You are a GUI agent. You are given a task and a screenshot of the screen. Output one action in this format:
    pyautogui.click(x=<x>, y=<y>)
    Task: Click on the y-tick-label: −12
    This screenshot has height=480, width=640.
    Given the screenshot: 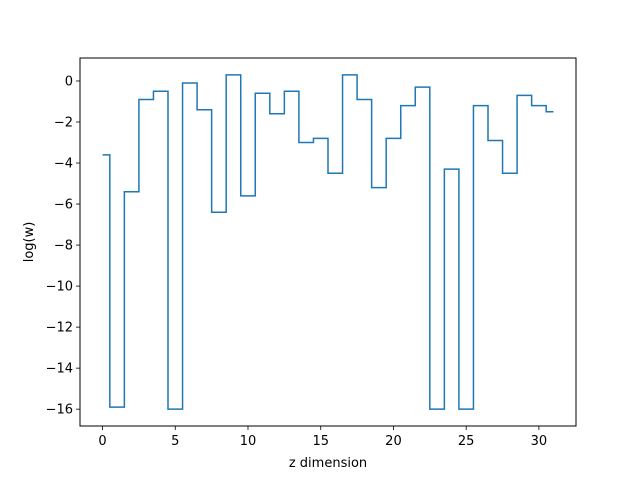 What is the action you would take?
    pyautogui.click(x=59, y=328)
    